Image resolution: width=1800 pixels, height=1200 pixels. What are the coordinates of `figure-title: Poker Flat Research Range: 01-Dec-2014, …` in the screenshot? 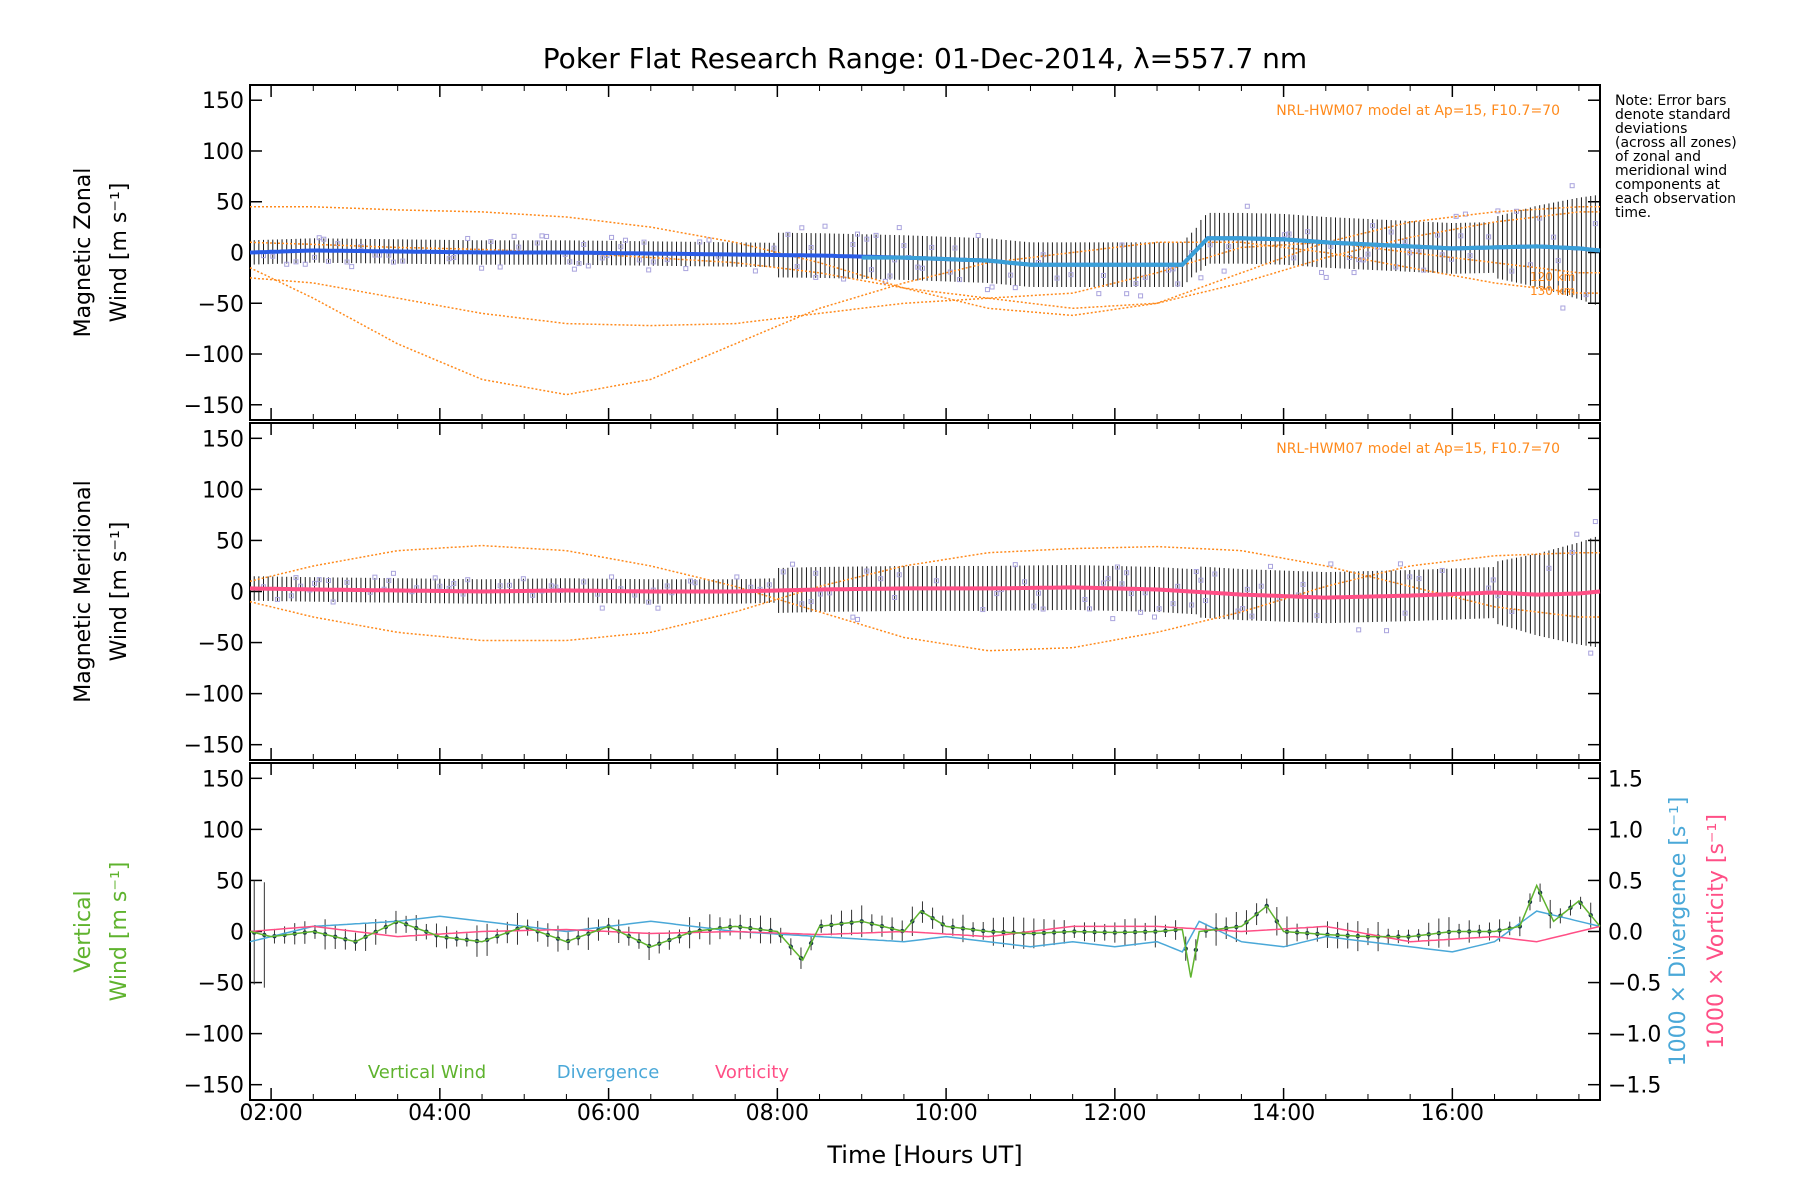 It's located at (925, 58).